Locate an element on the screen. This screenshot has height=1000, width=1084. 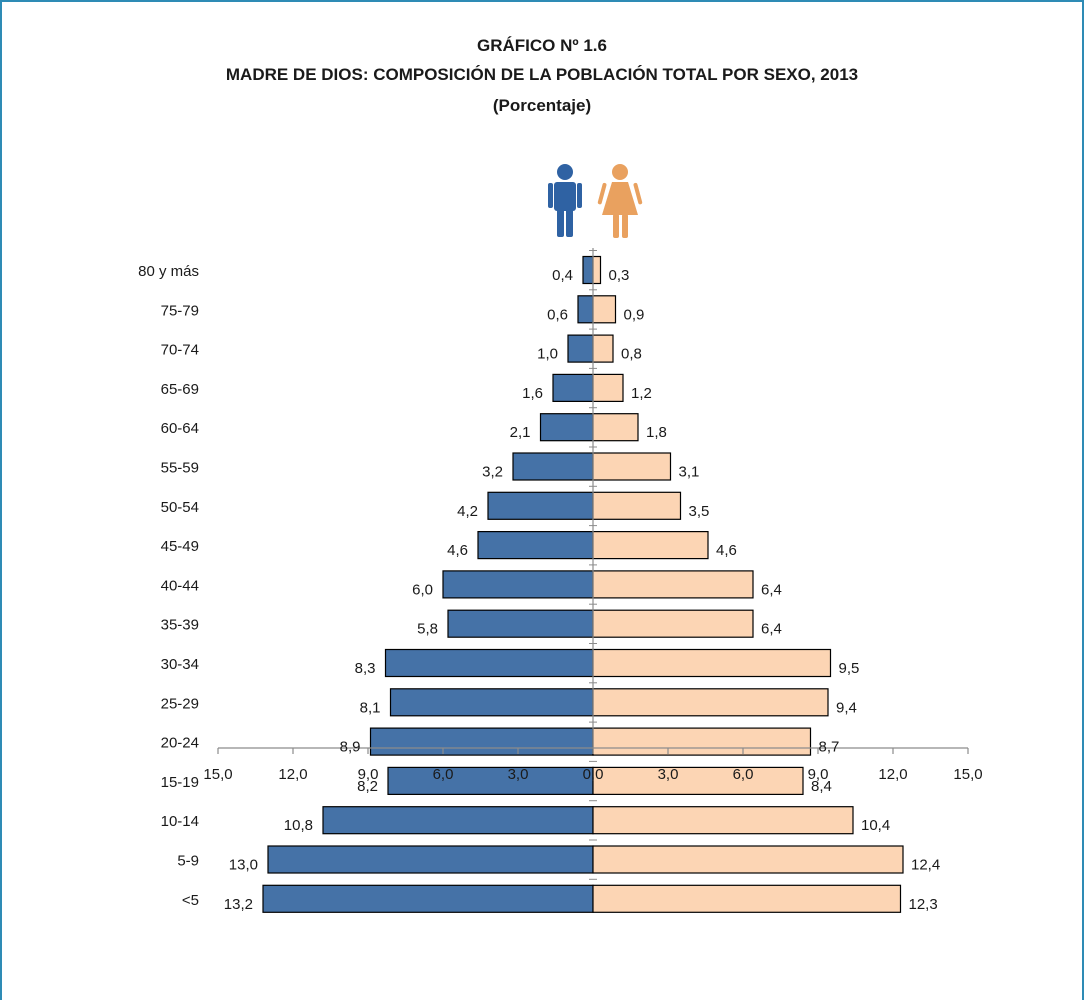
data-label-right: 8,4 is located at coordinates (821, 786).